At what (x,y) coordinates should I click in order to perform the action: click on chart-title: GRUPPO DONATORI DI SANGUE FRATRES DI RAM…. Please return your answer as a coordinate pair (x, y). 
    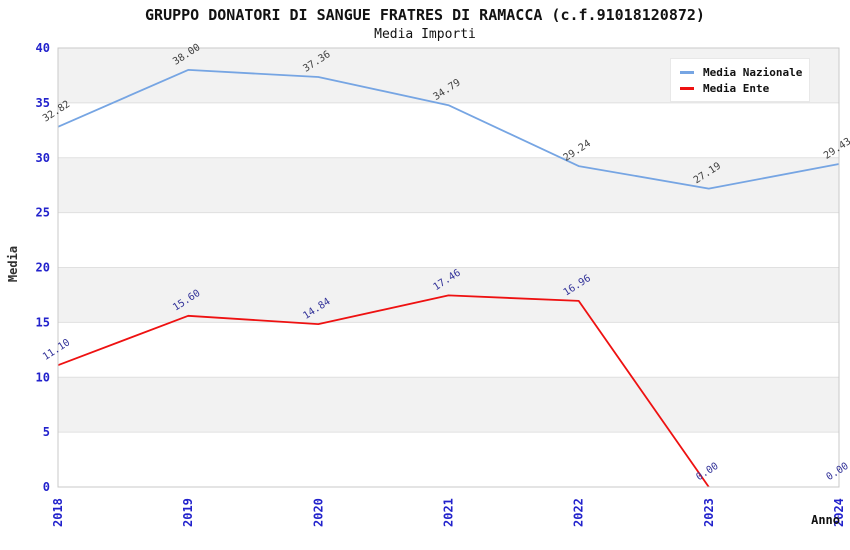
    Looking at the image, I should click on (425, 15).